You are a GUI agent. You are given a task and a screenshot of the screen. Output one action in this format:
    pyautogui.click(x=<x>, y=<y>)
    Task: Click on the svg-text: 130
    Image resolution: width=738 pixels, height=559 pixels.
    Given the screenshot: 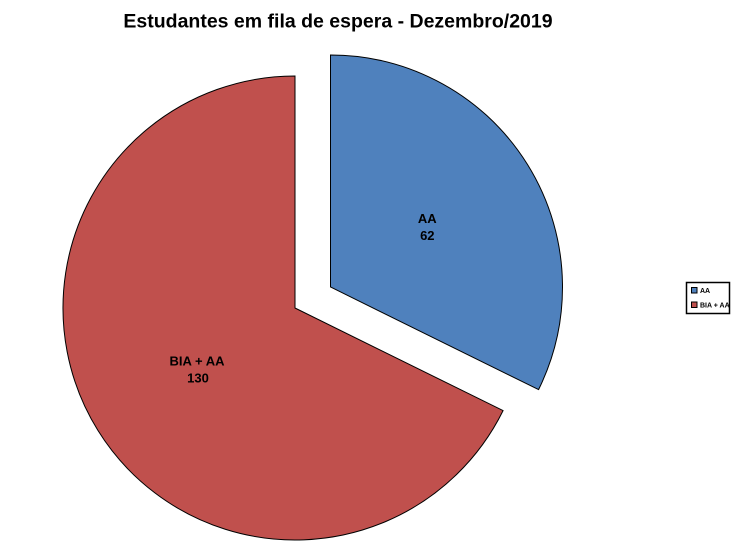 What is the action you would take?
    pyautogui.click(x=198, y=378)
    